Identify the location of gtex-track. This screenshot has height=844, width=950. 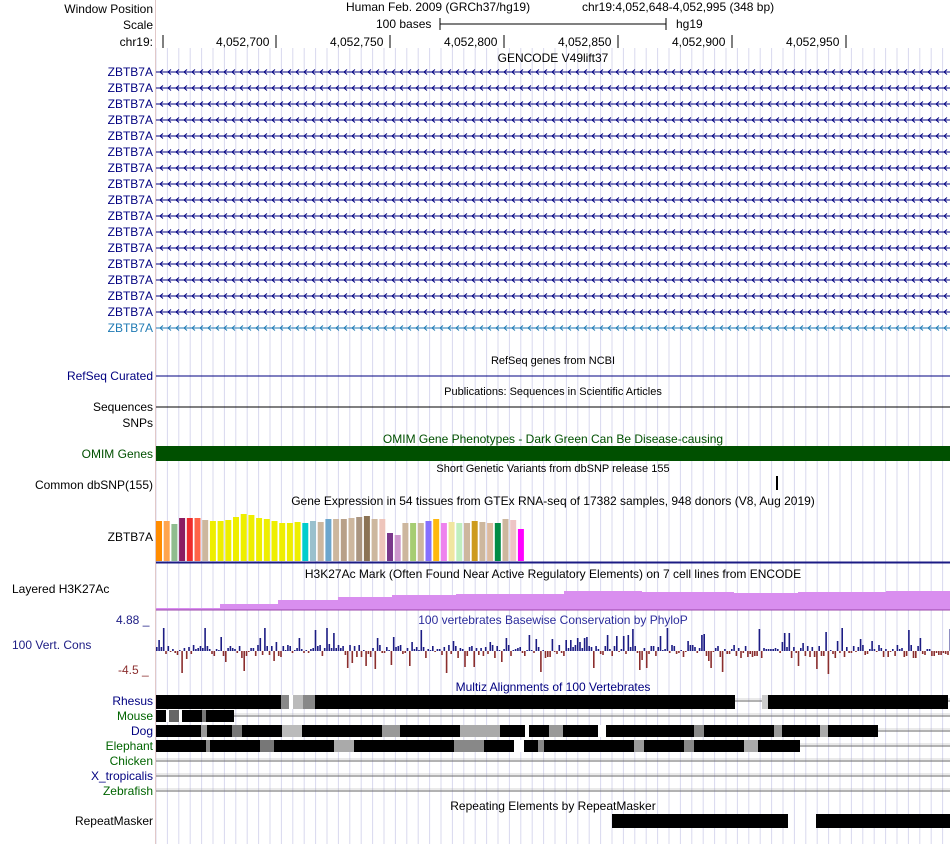
(553, 536).